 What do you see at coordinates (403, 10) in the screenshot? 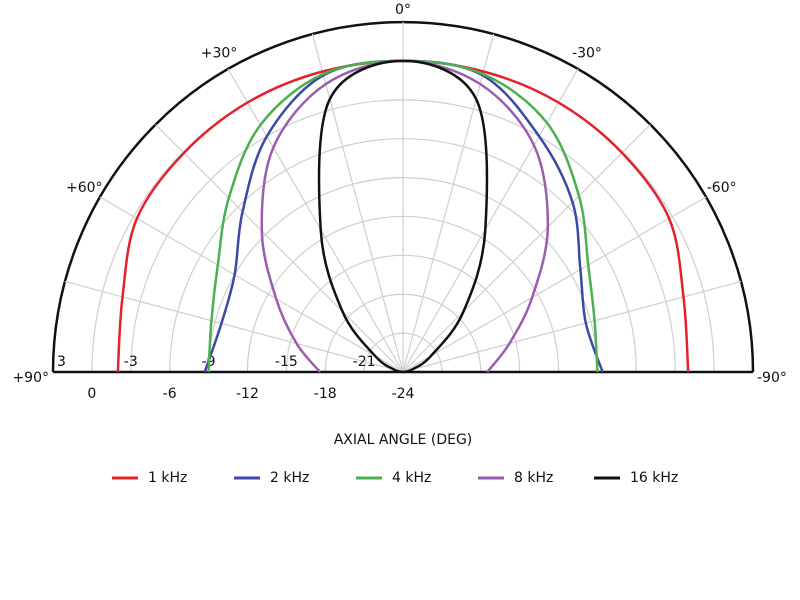
I see `theta-tick-label: 0°` at bounding box center [403, 10].